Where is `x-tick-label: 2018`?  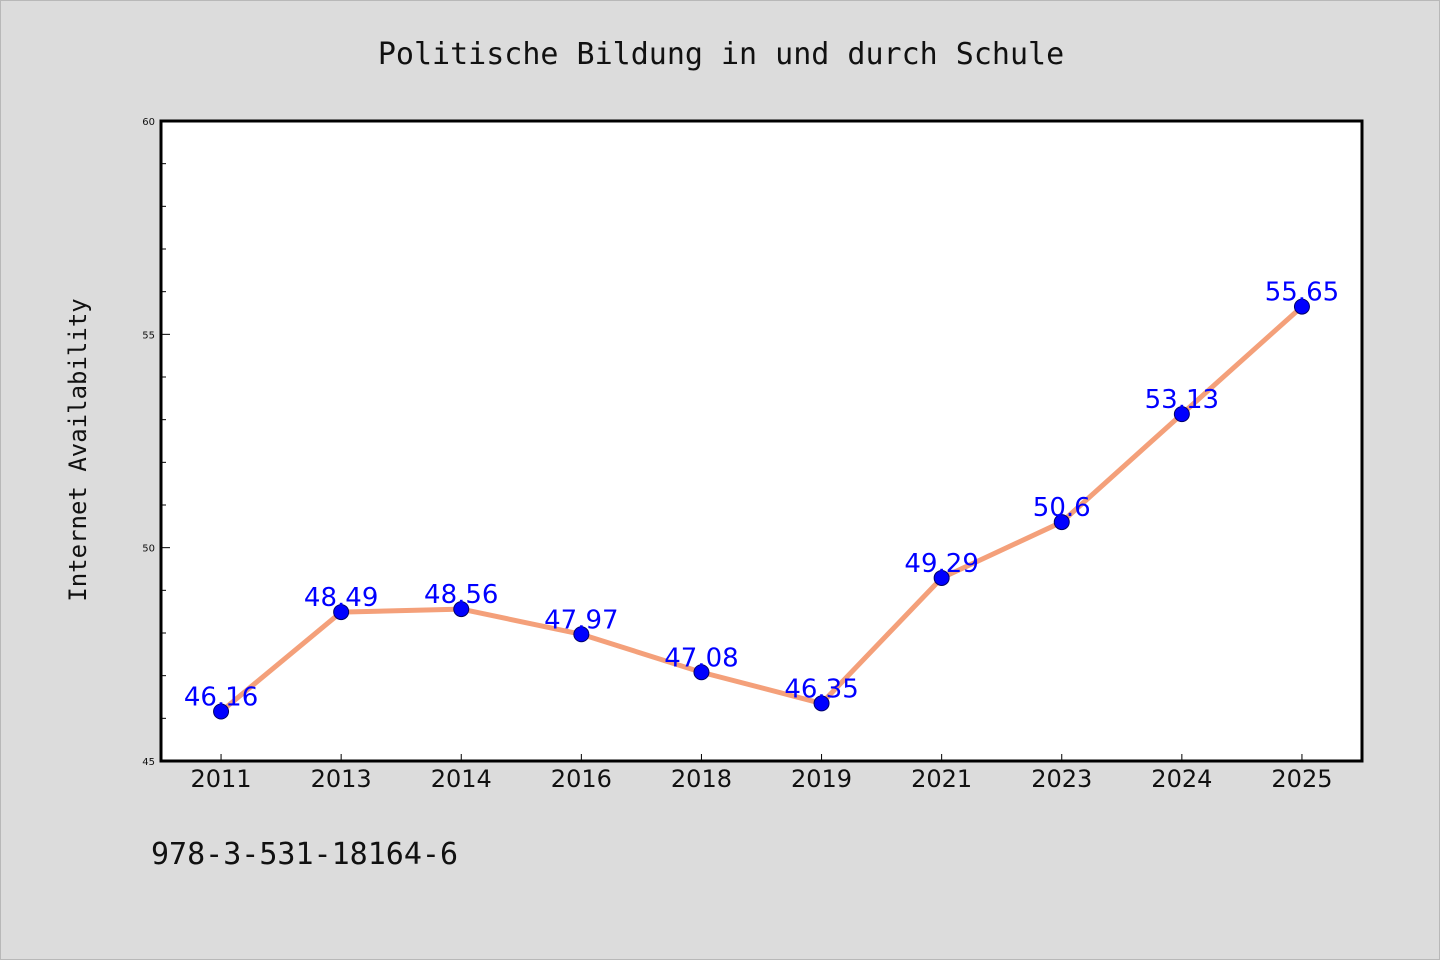
x-tick-label: 2018 is located at coordinates (701, 779).